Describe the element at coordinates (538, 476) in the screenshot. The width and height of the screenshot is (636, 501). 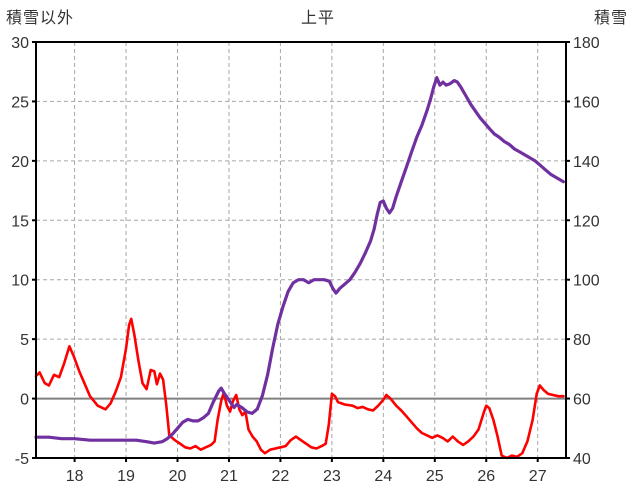
I see `tick-label-x: 27` at that location.